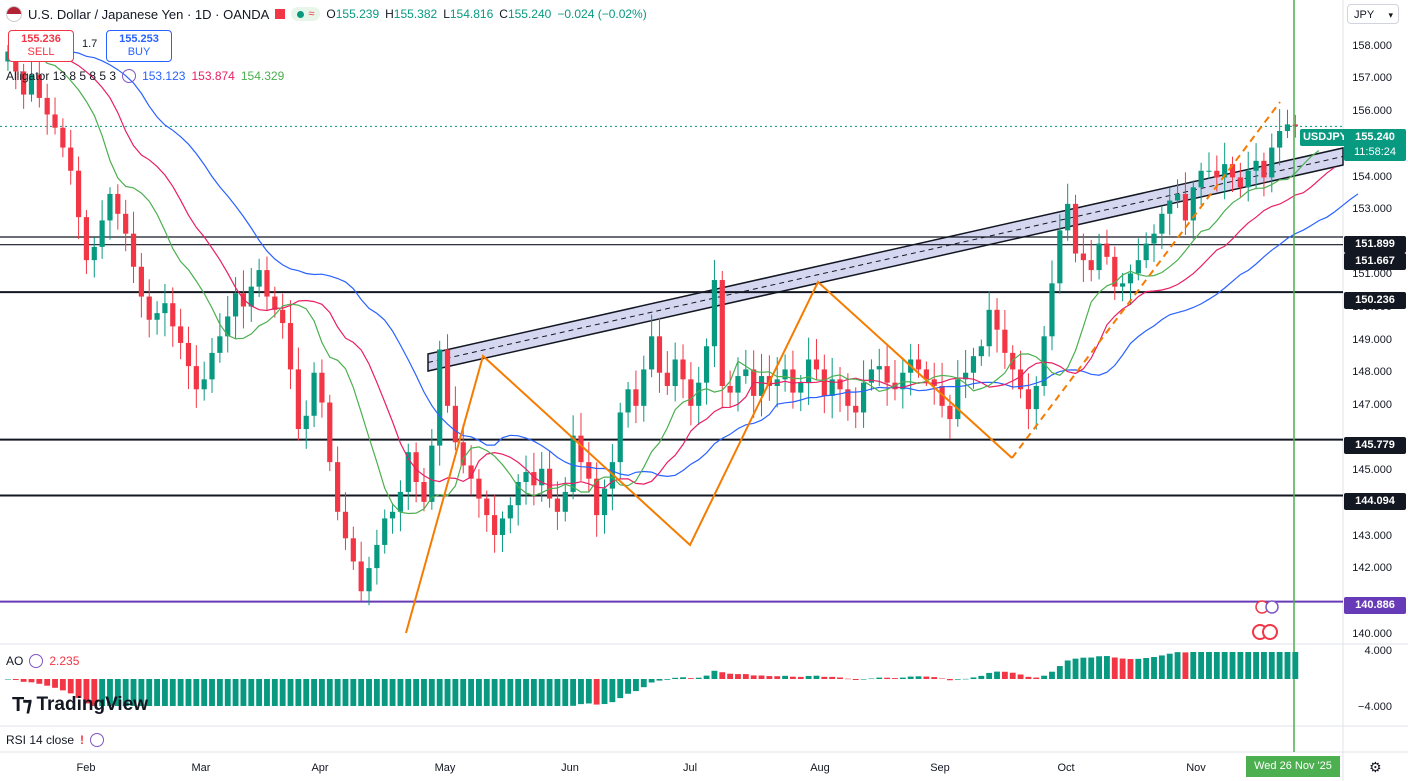  I want to click on earnings-event-icon, so click(1270, 632).